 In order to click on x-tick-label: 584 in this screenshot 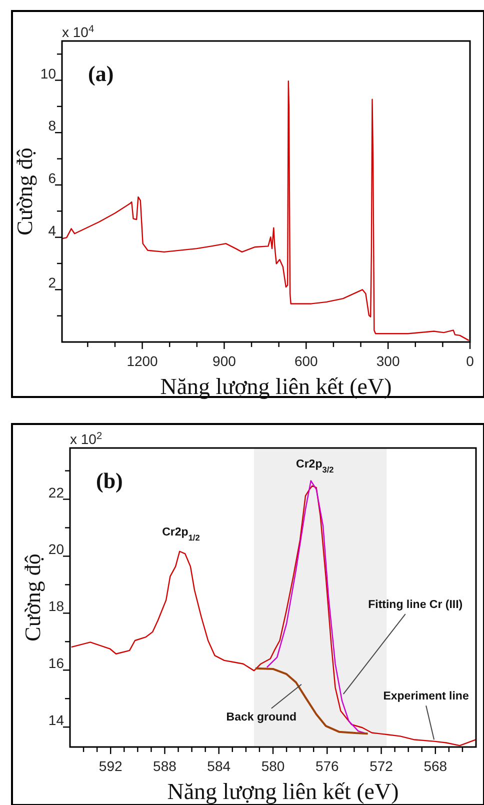, I will do `click(219, 766)`.